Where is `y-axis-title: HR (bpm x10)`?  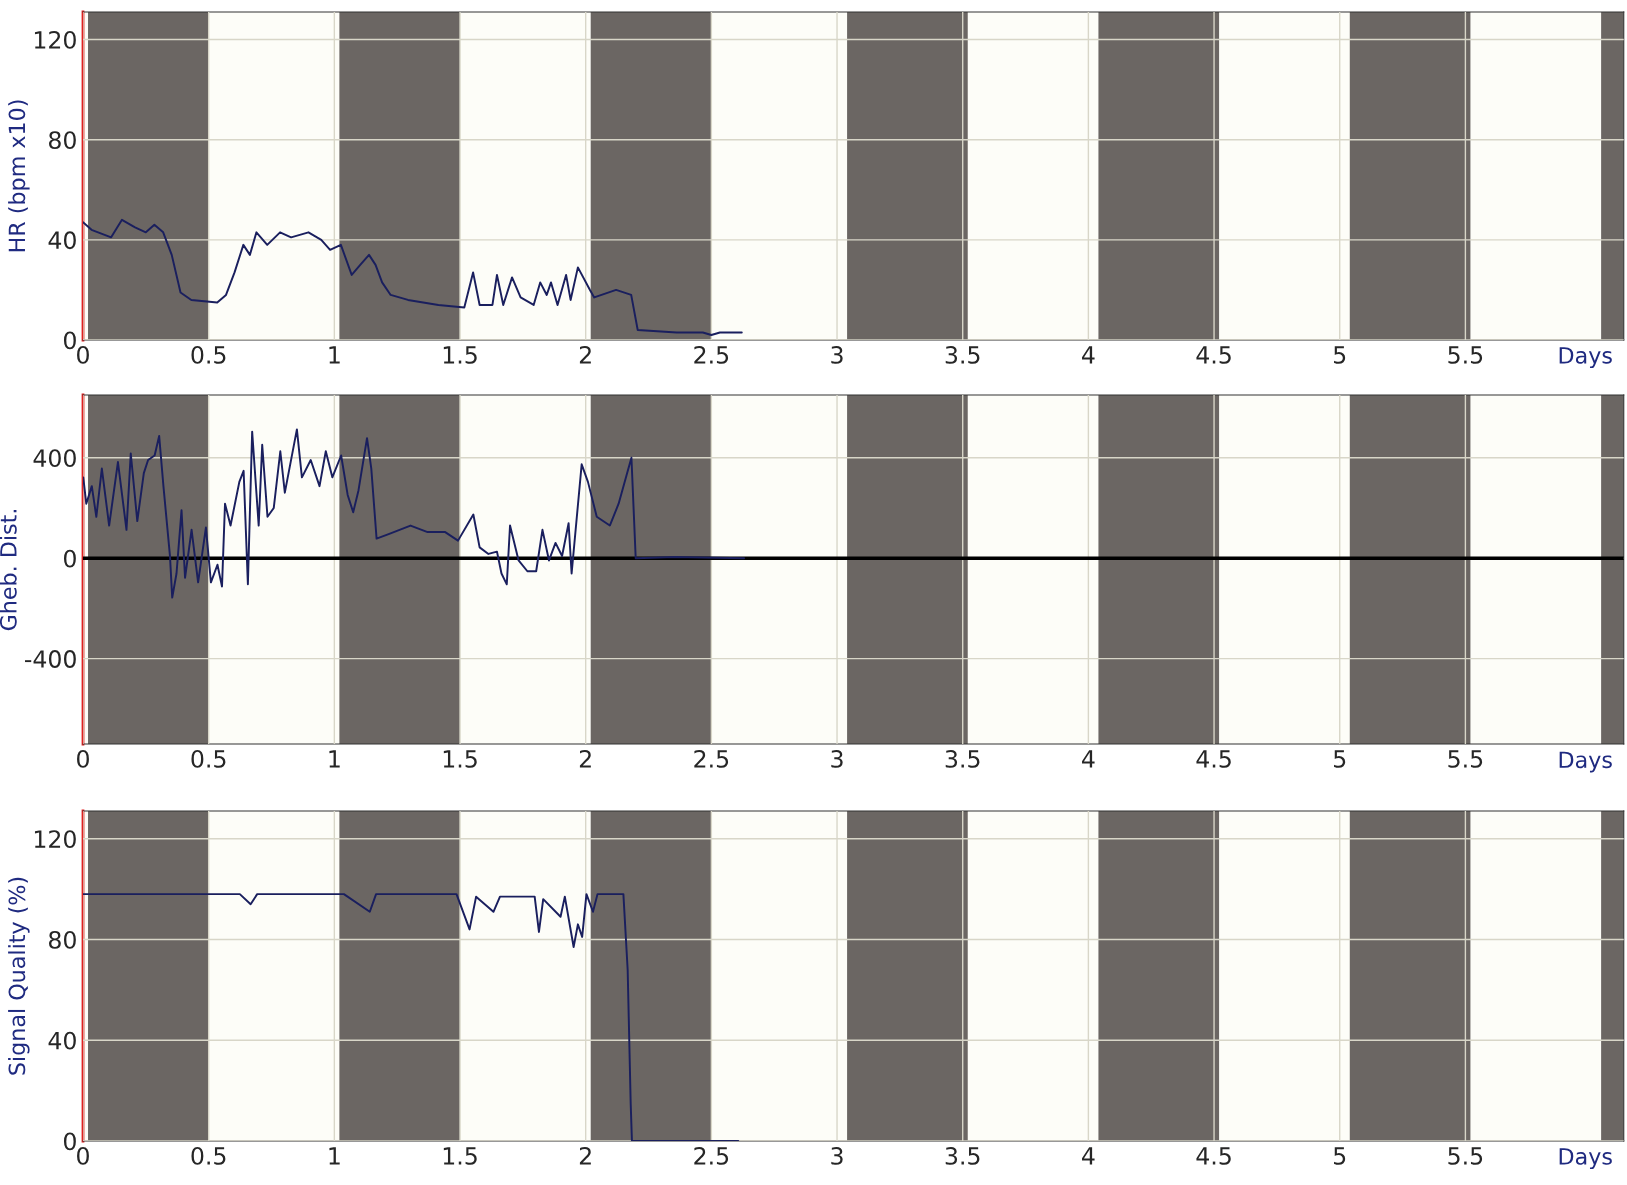 y-axis-title: HR (bpm x10) is located at coordinates (19, 176).